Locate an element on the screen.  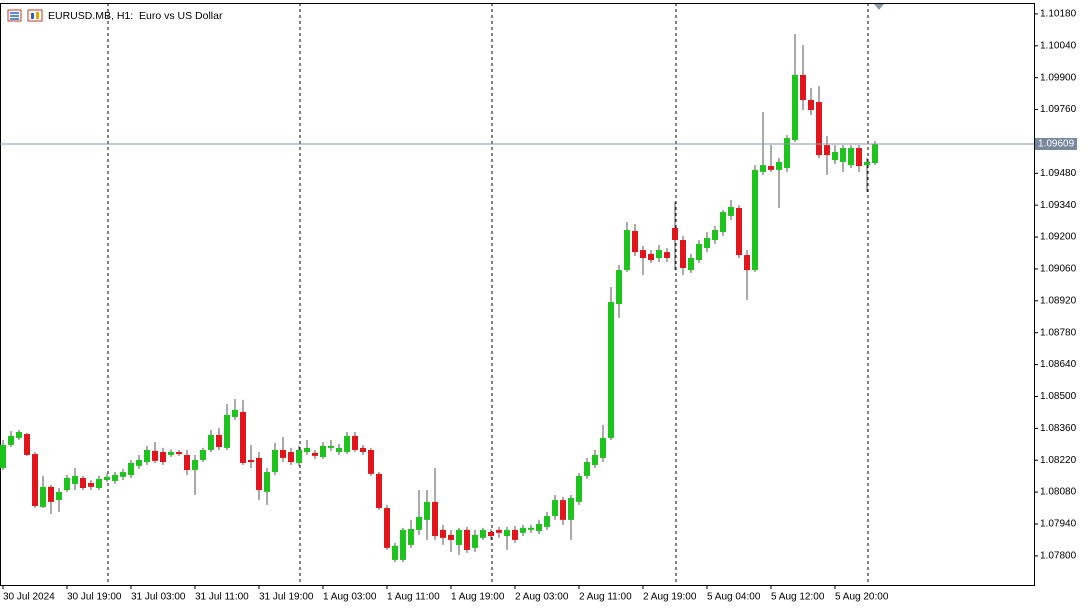
last-price-label: 1.09609 is located at coordinates (1056, 144).